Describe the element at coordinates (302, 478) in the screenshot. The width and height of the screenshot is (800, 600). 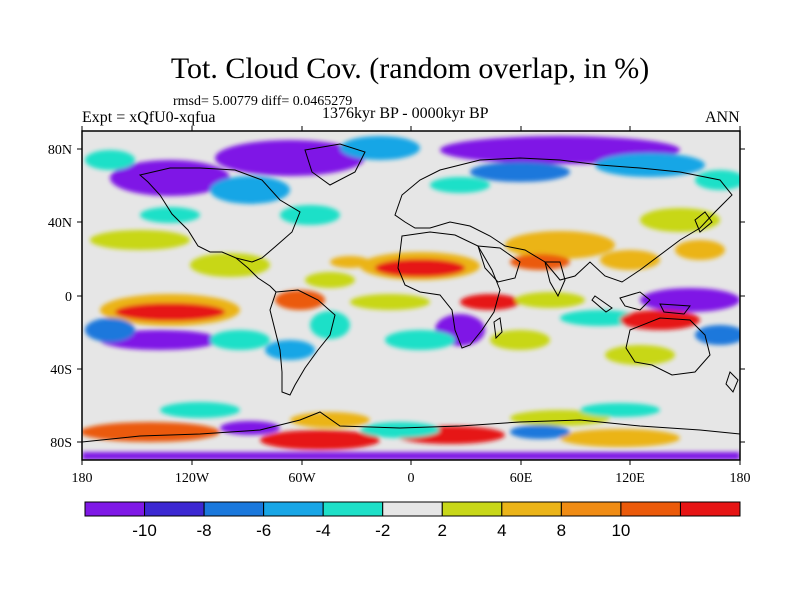
I see `lon-tick-label: 60W` at that location.